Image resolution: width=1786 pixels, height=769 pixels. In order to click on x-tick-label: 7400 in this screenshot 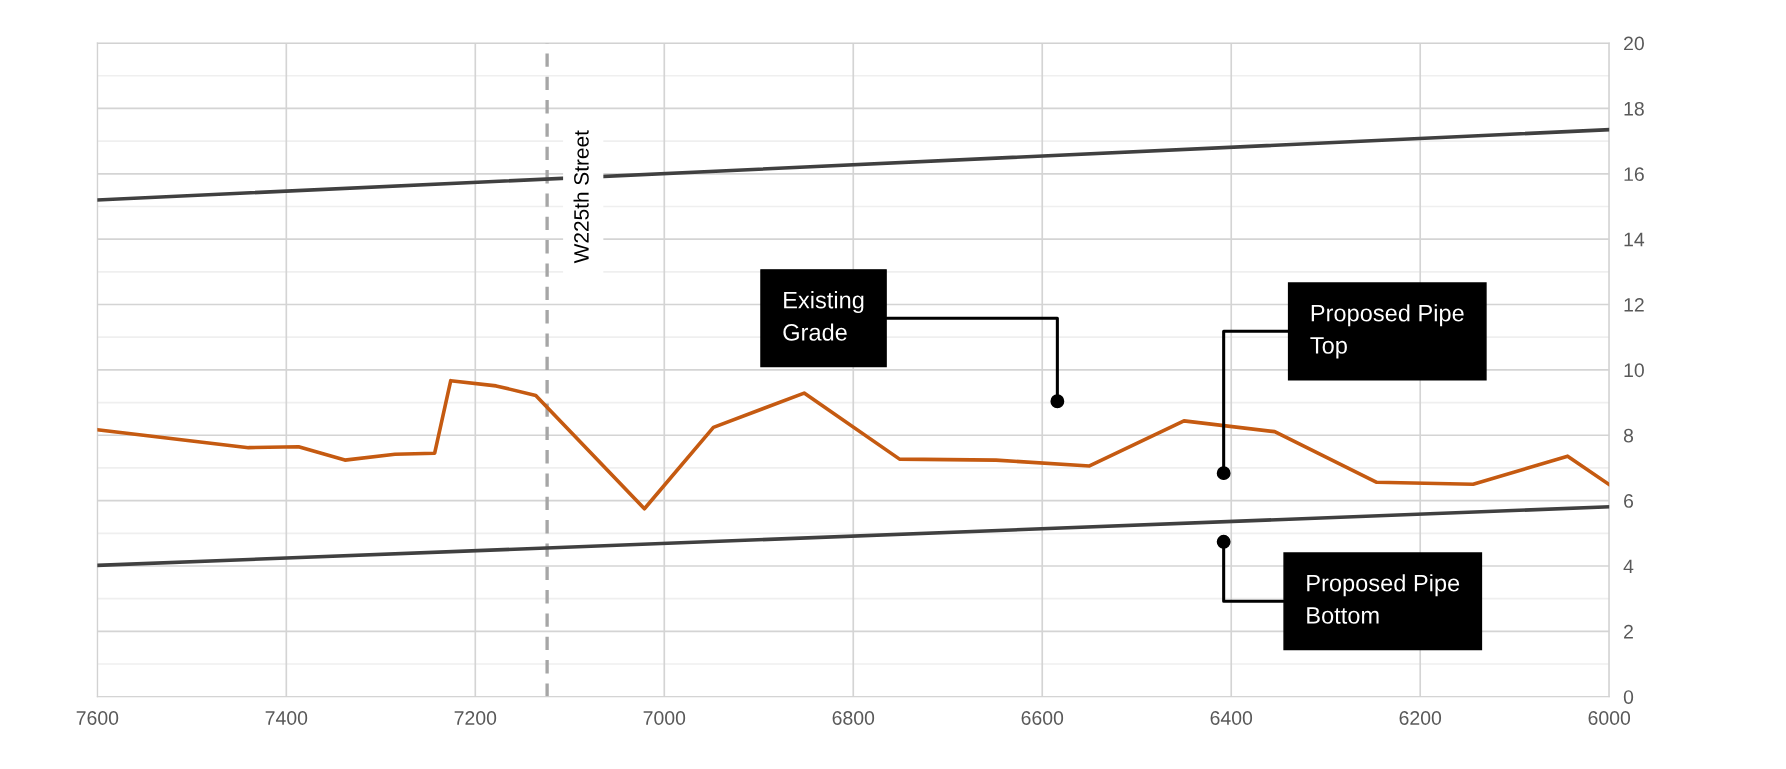, I will do `click(286, 718)`.